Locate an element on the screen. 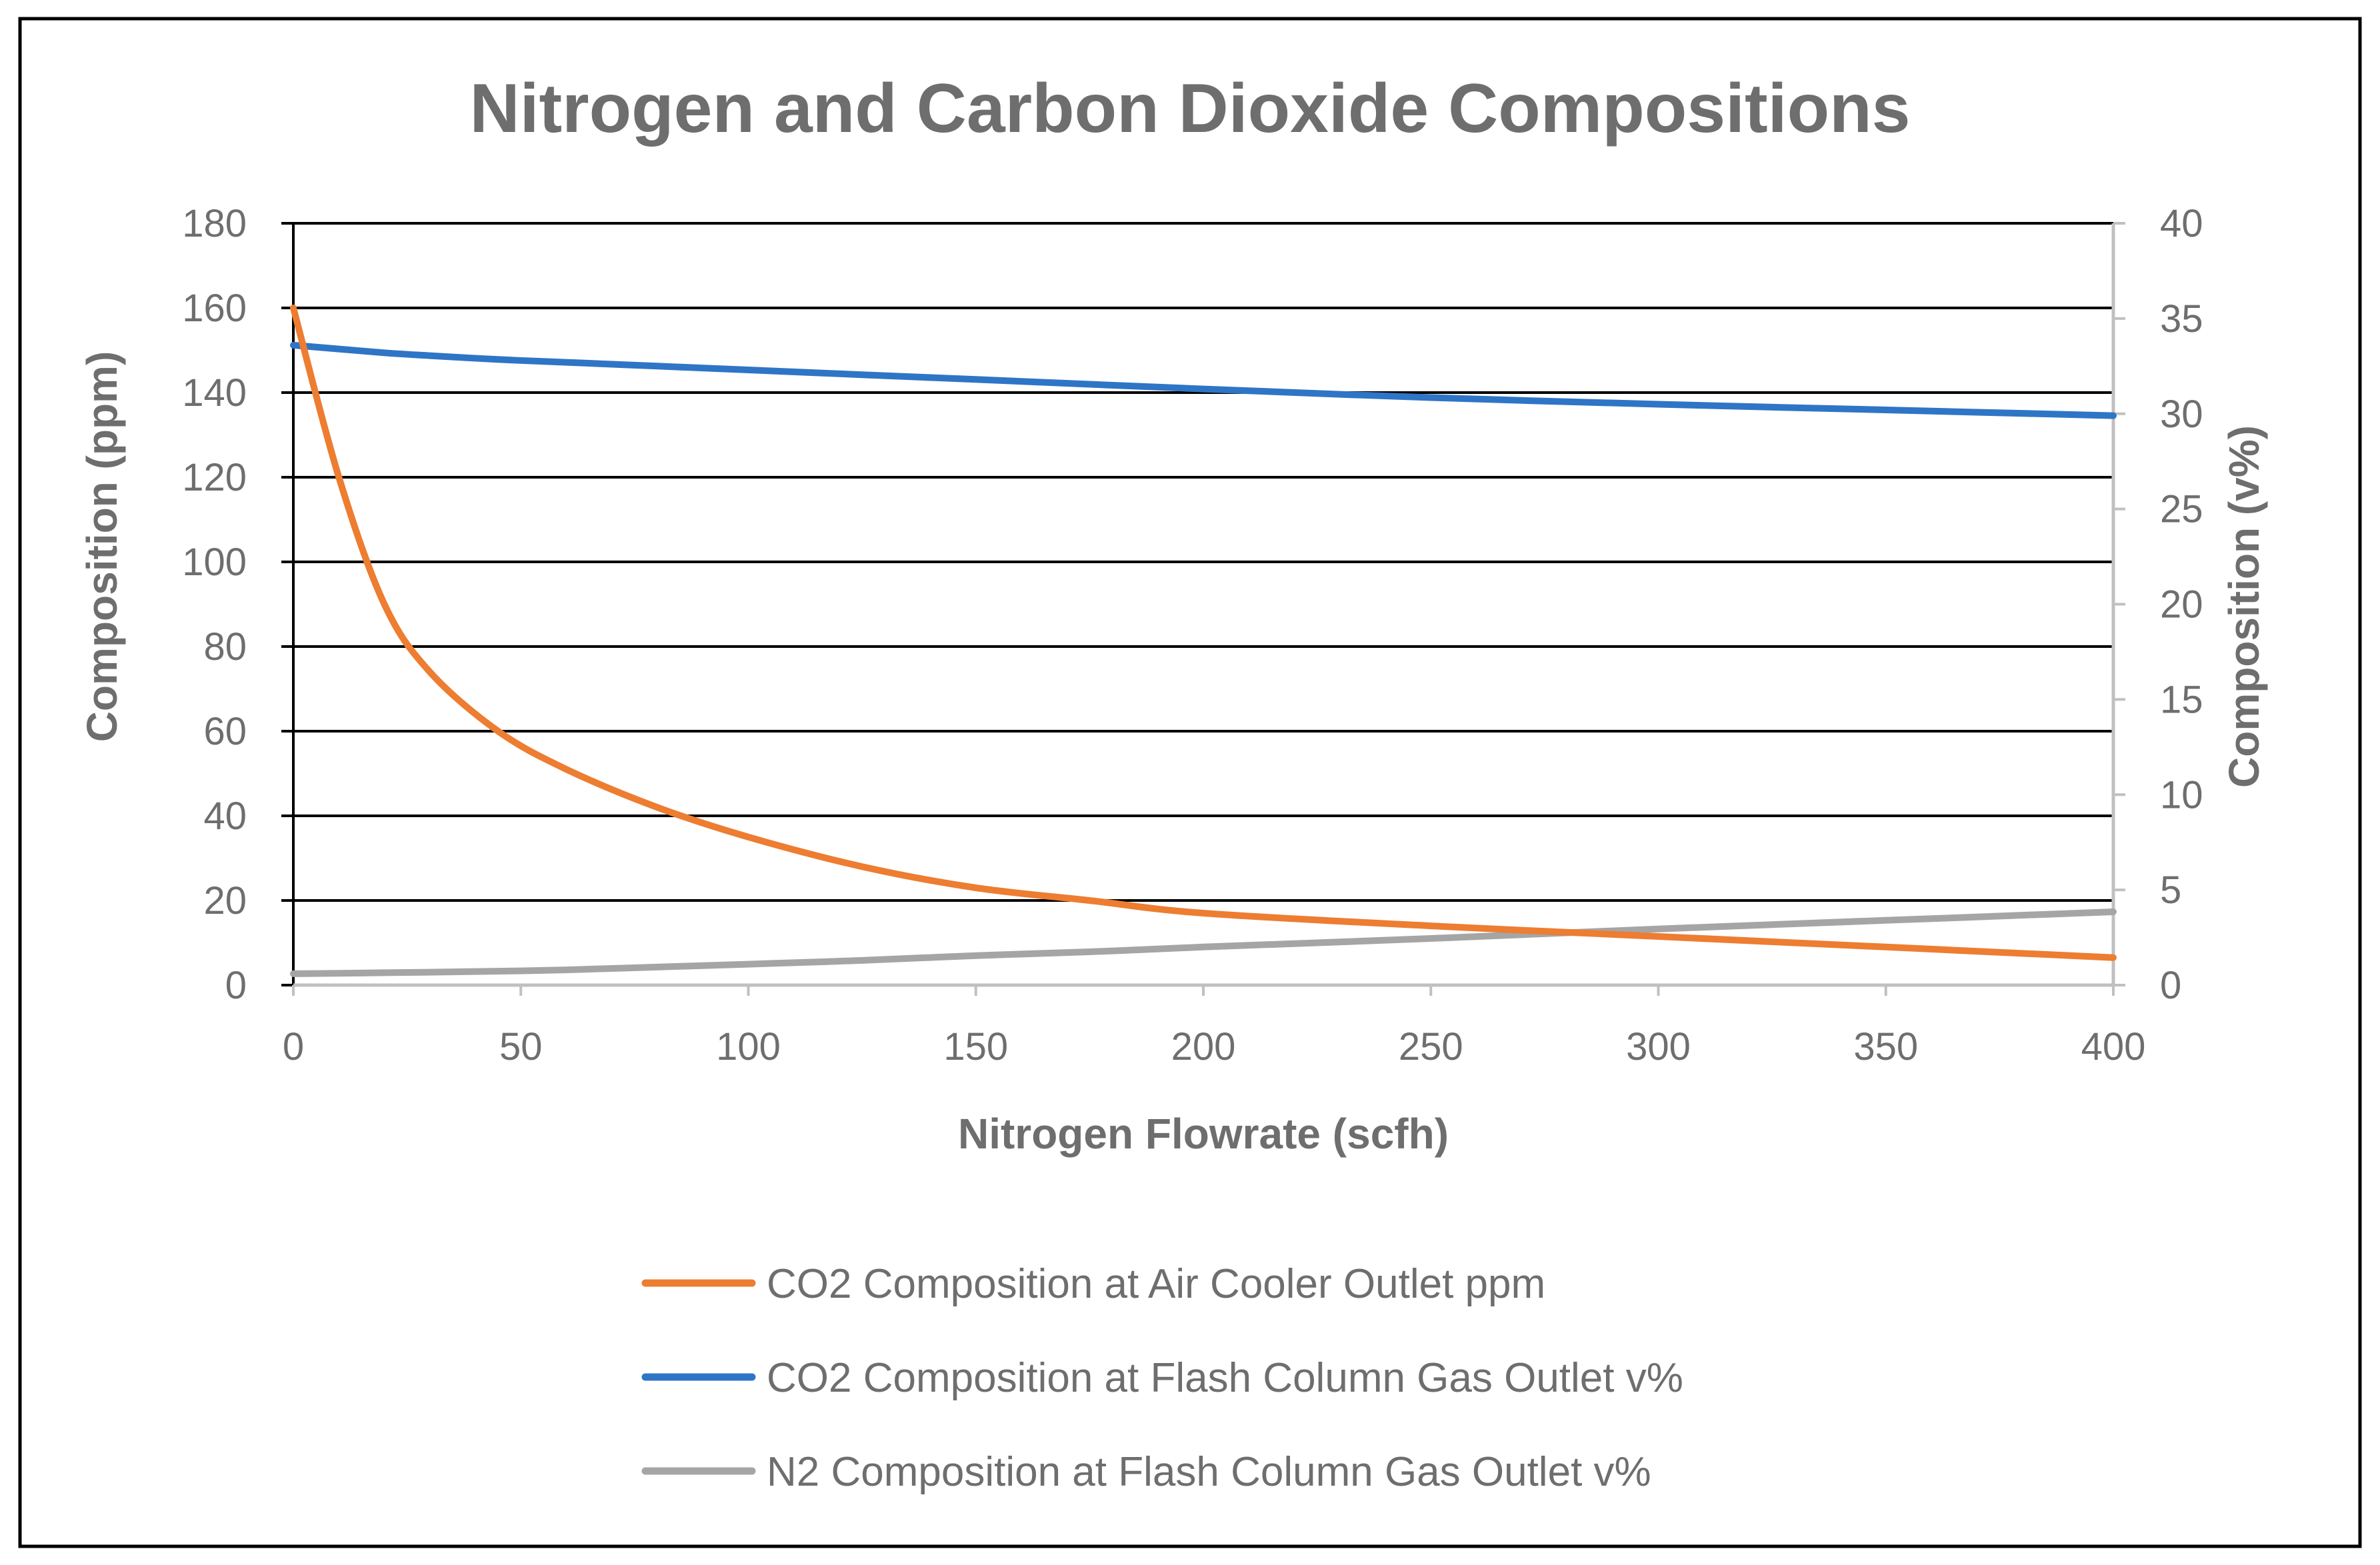 This screenshot has width=2380, height=1565. y-right-tick-label: 20 is located at coordinates (2181, 605).